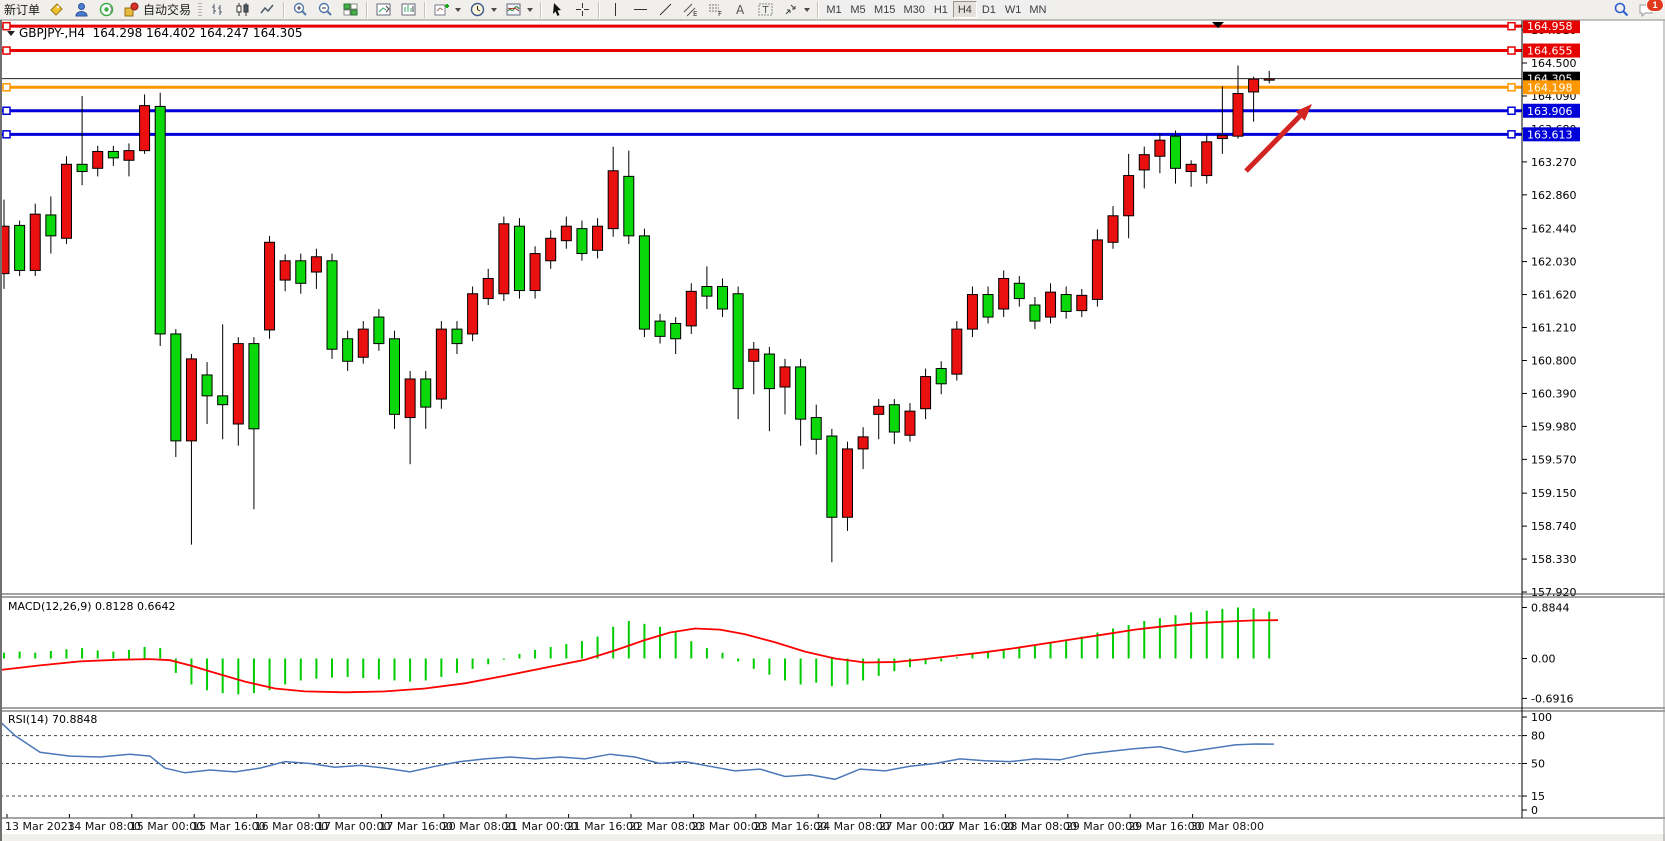  What do you see at coordinates (765, 10) in the screenshot?
I see `text-label-tool-button: T` at bounding box center [765, 10].